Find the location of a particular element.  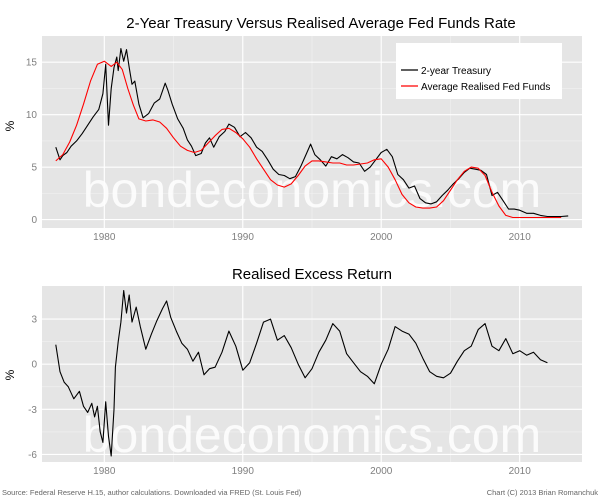

y-tick-label: 3 is located at coordinates (34, 320).